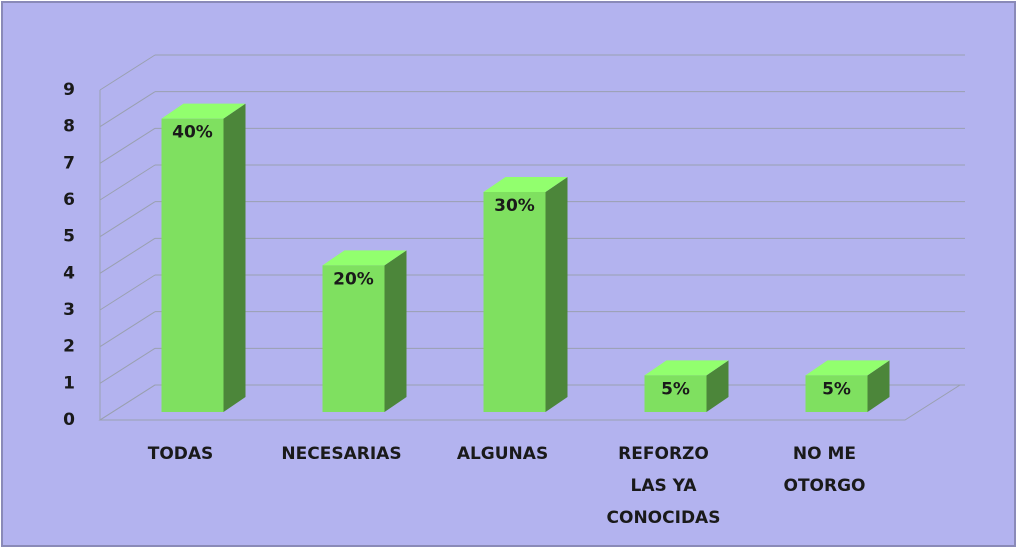 The image size is (1019, 550). I want to click on y-tick-label: 4, so click(69, 273).